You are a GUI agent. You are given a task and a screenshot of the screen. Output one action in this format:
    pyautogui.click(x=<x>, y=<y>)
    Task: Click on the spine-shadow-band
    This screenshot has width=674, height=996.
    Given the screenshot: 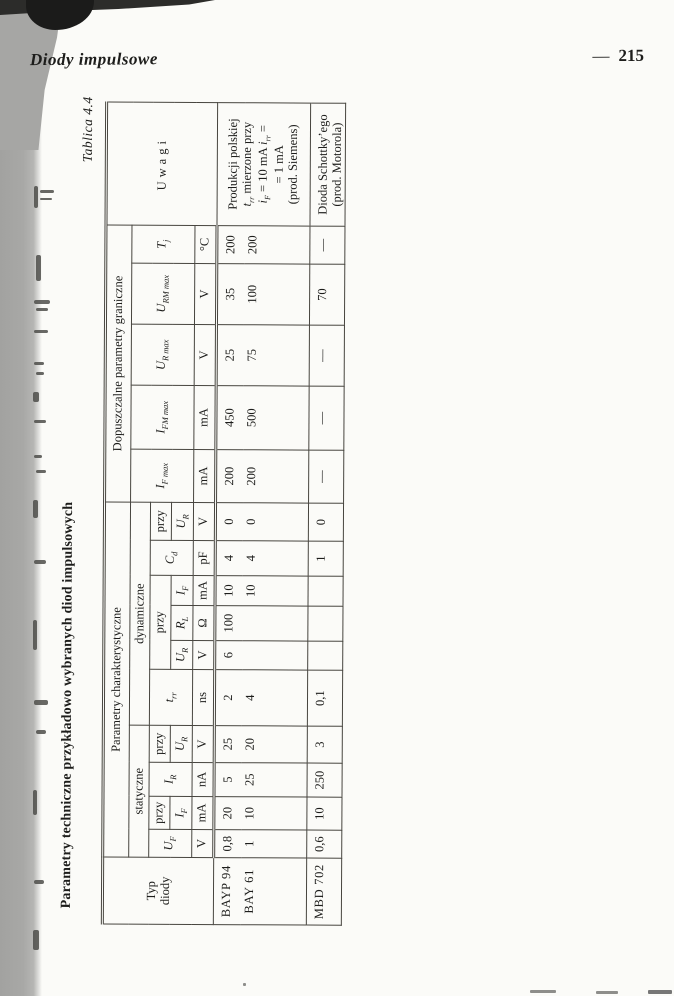 What is the action you would take?
    pyautogui.click(x=21, y=498)
    